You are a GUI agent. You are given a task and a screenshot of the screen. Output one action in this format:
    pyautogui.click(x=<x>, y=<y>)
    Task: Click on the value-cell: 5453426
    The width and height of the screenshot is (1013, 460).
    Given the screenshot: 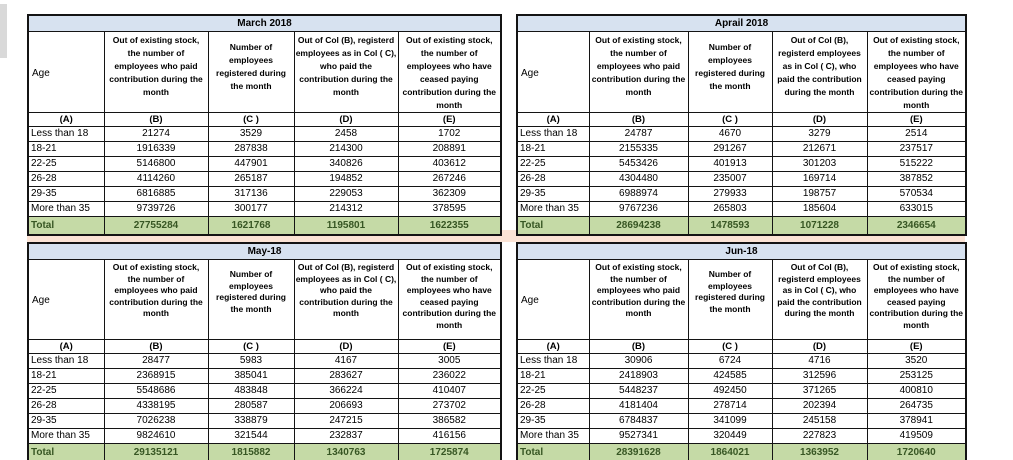 What is the action you would take?
    pyautogui.click(x=638, y=164)
    